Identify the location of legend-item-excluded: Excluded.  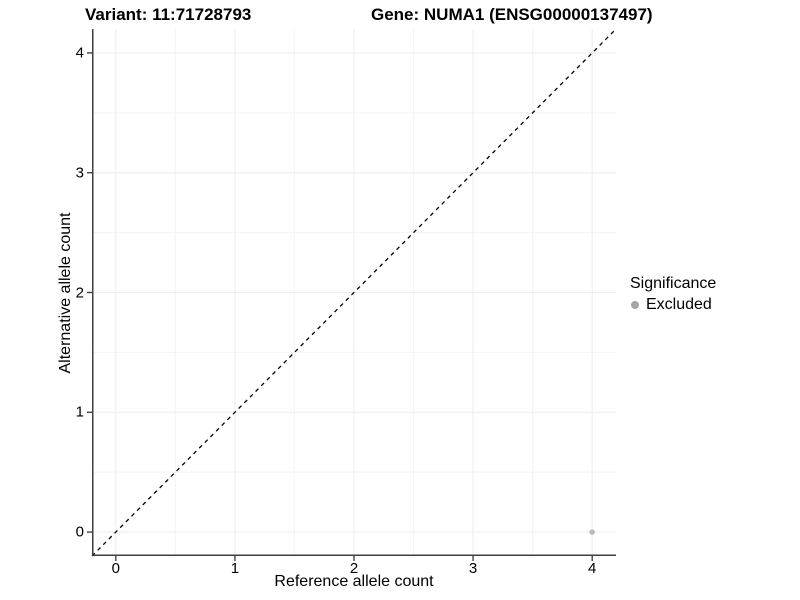
(673, 305).